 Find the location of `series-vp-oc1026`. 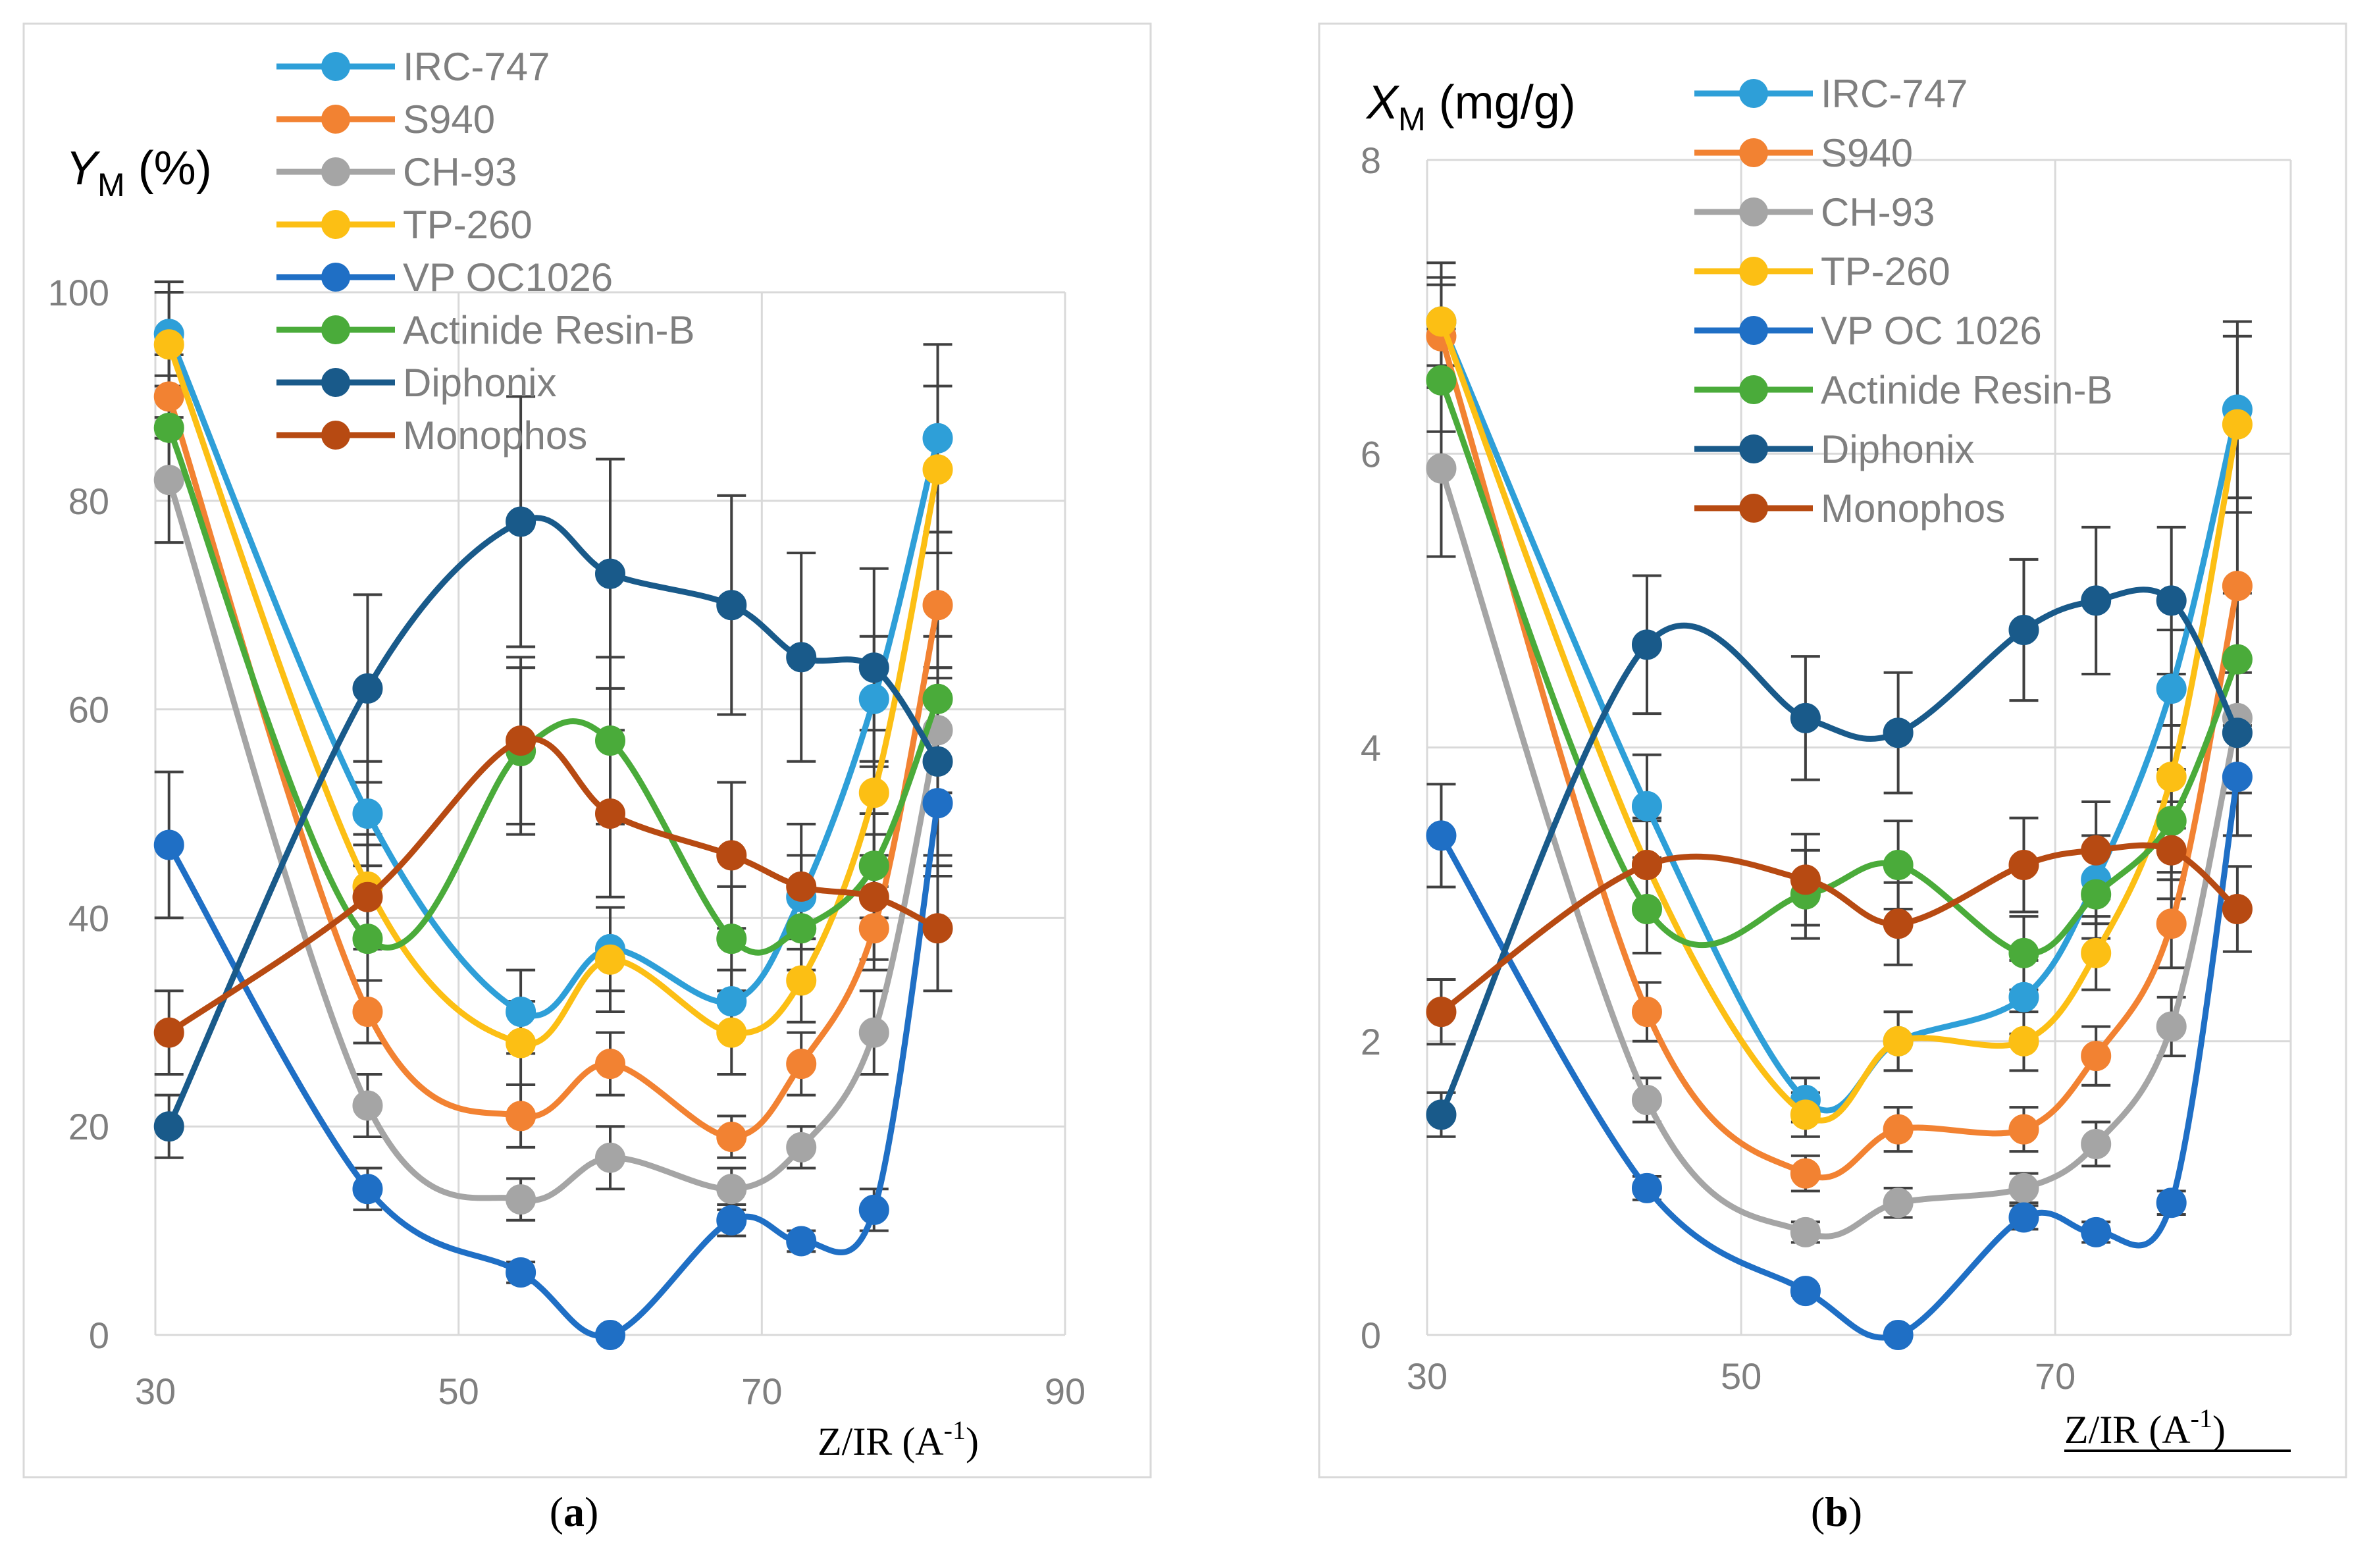

series-vp-oc1026 is located at coordinates (553, 1069).